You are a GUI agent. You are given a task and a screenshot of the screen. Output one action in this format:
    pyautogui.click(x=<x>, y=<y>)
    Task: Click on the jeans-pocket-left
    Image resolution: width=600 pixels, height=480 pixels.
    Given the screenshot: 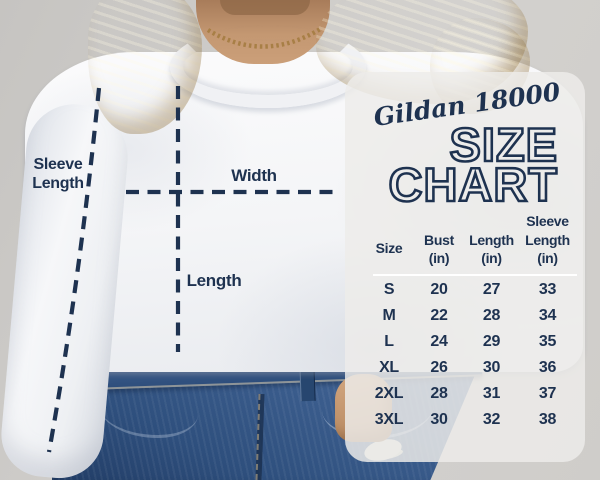 What is the action you would take?
    pyautogui.click(x=148, y=409)
    